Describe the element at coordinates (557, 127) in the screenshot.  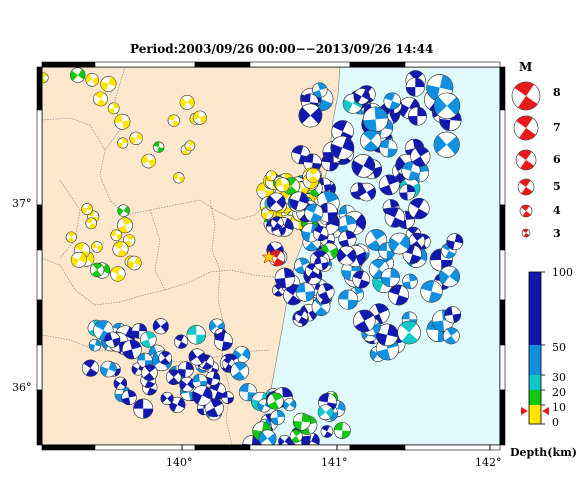
I see `mag-label-7: 7` at that location.